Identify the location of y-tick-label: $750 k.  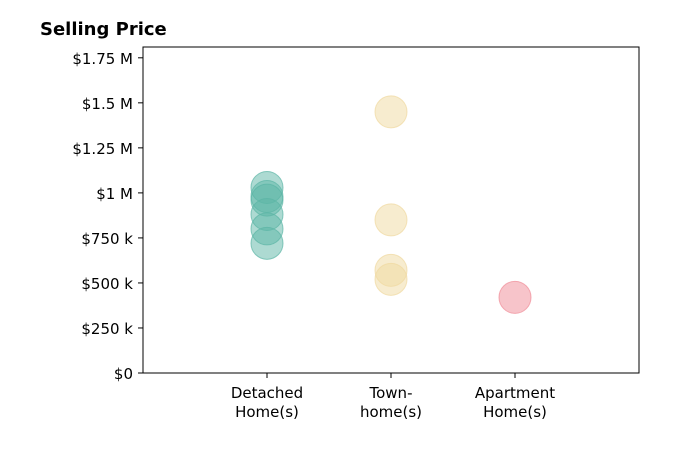
(107, 239).